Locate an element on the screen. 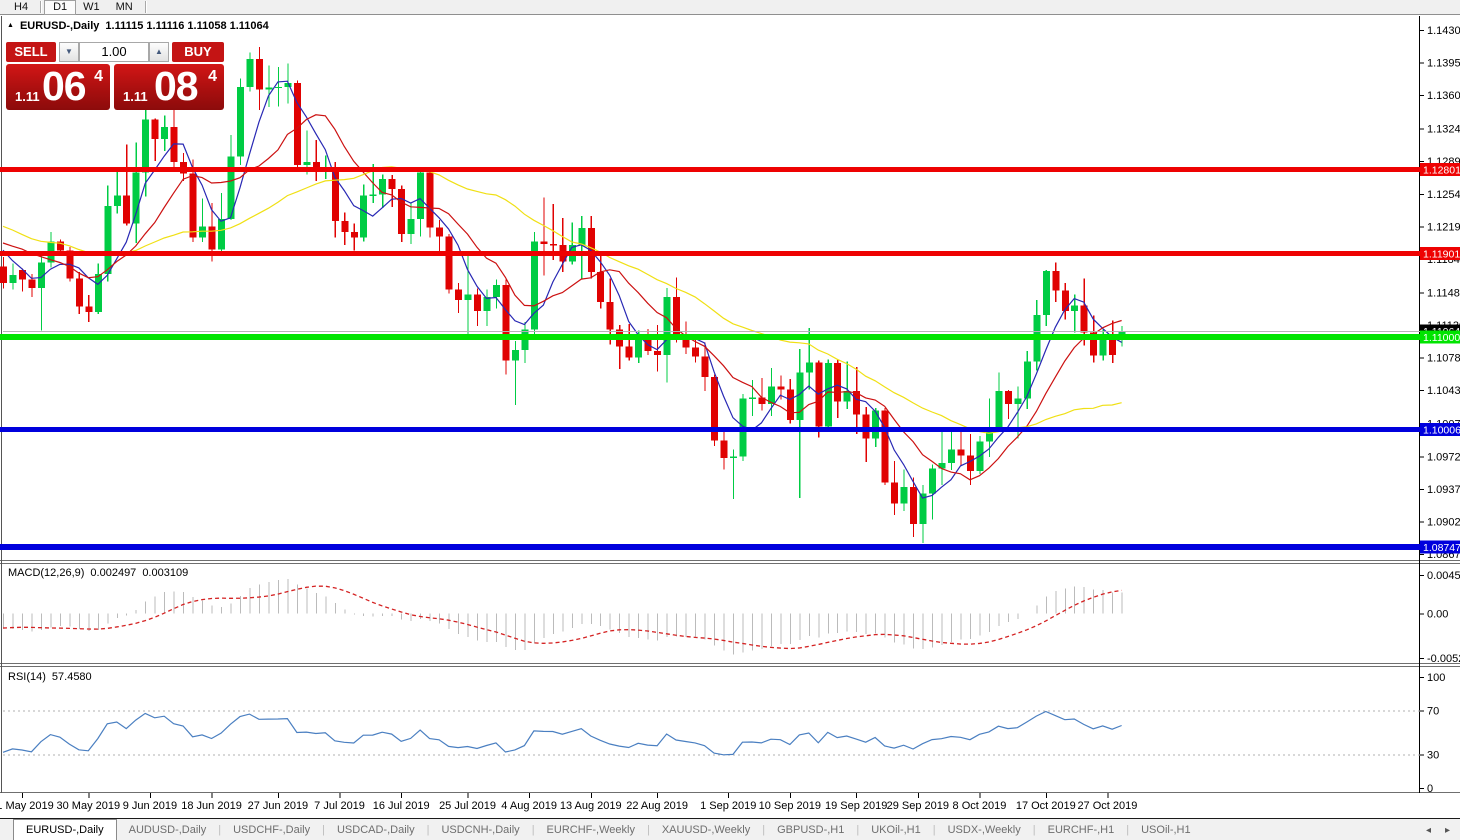 This screenshot has height=840, width=1460. rsi-label: RSI(14) 57.4580 is located at coordinates (50, 677).